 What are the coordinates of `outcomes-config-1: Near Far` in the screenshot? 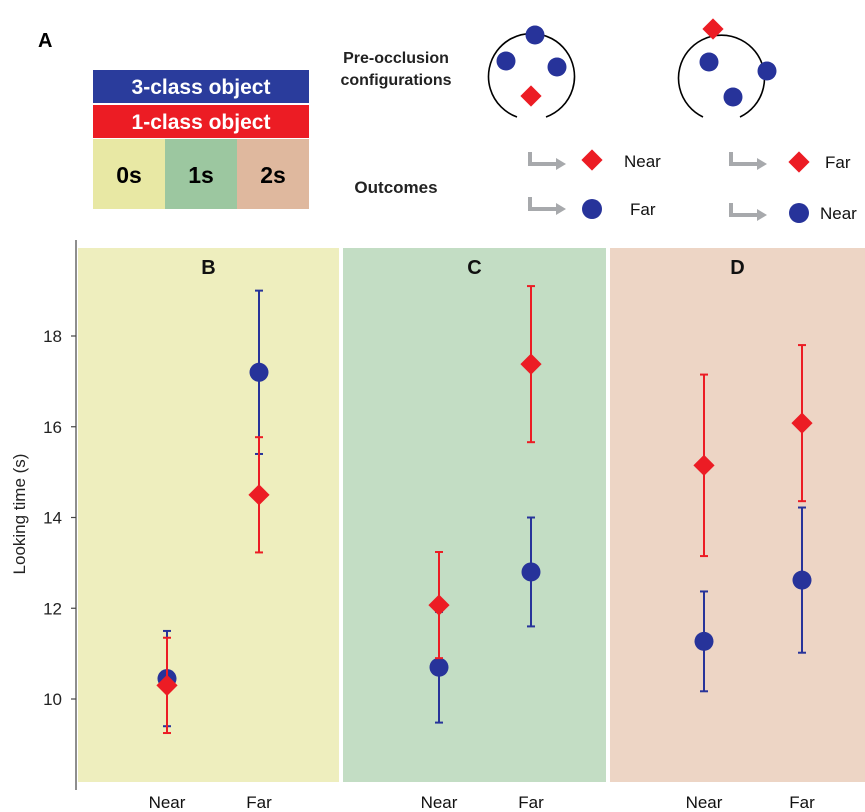 It's located at (594, 184).